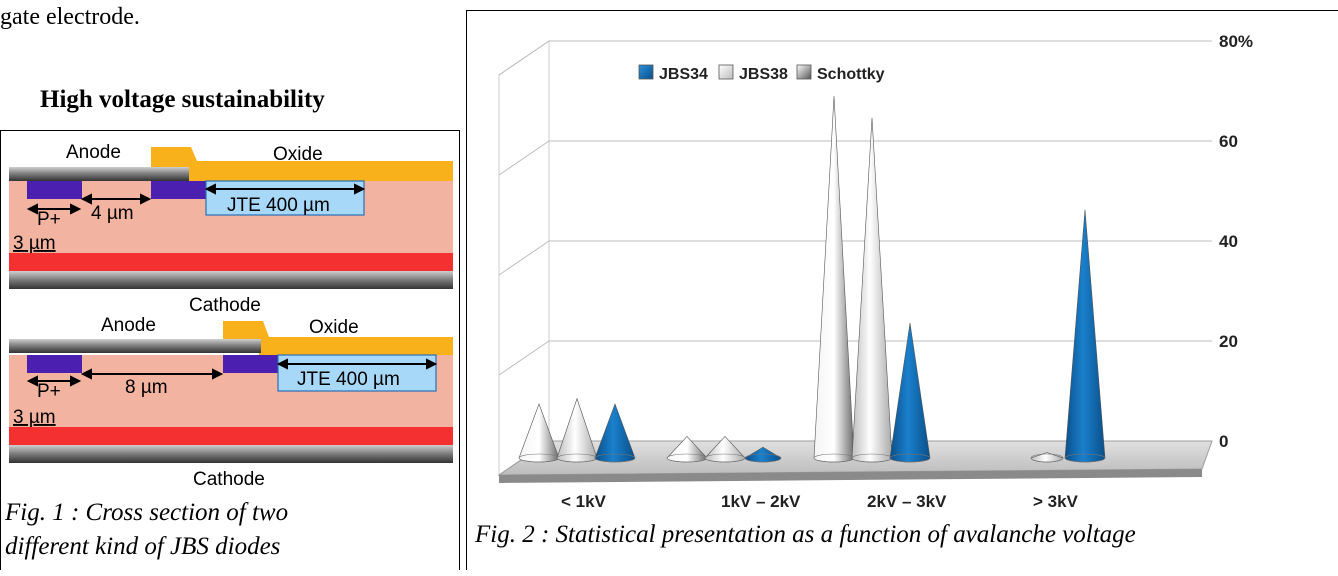 Image resolution: width=1338 pixels, height=576 pixels. I want to click on oxide-label-1: Oxide, so click(298, 154).